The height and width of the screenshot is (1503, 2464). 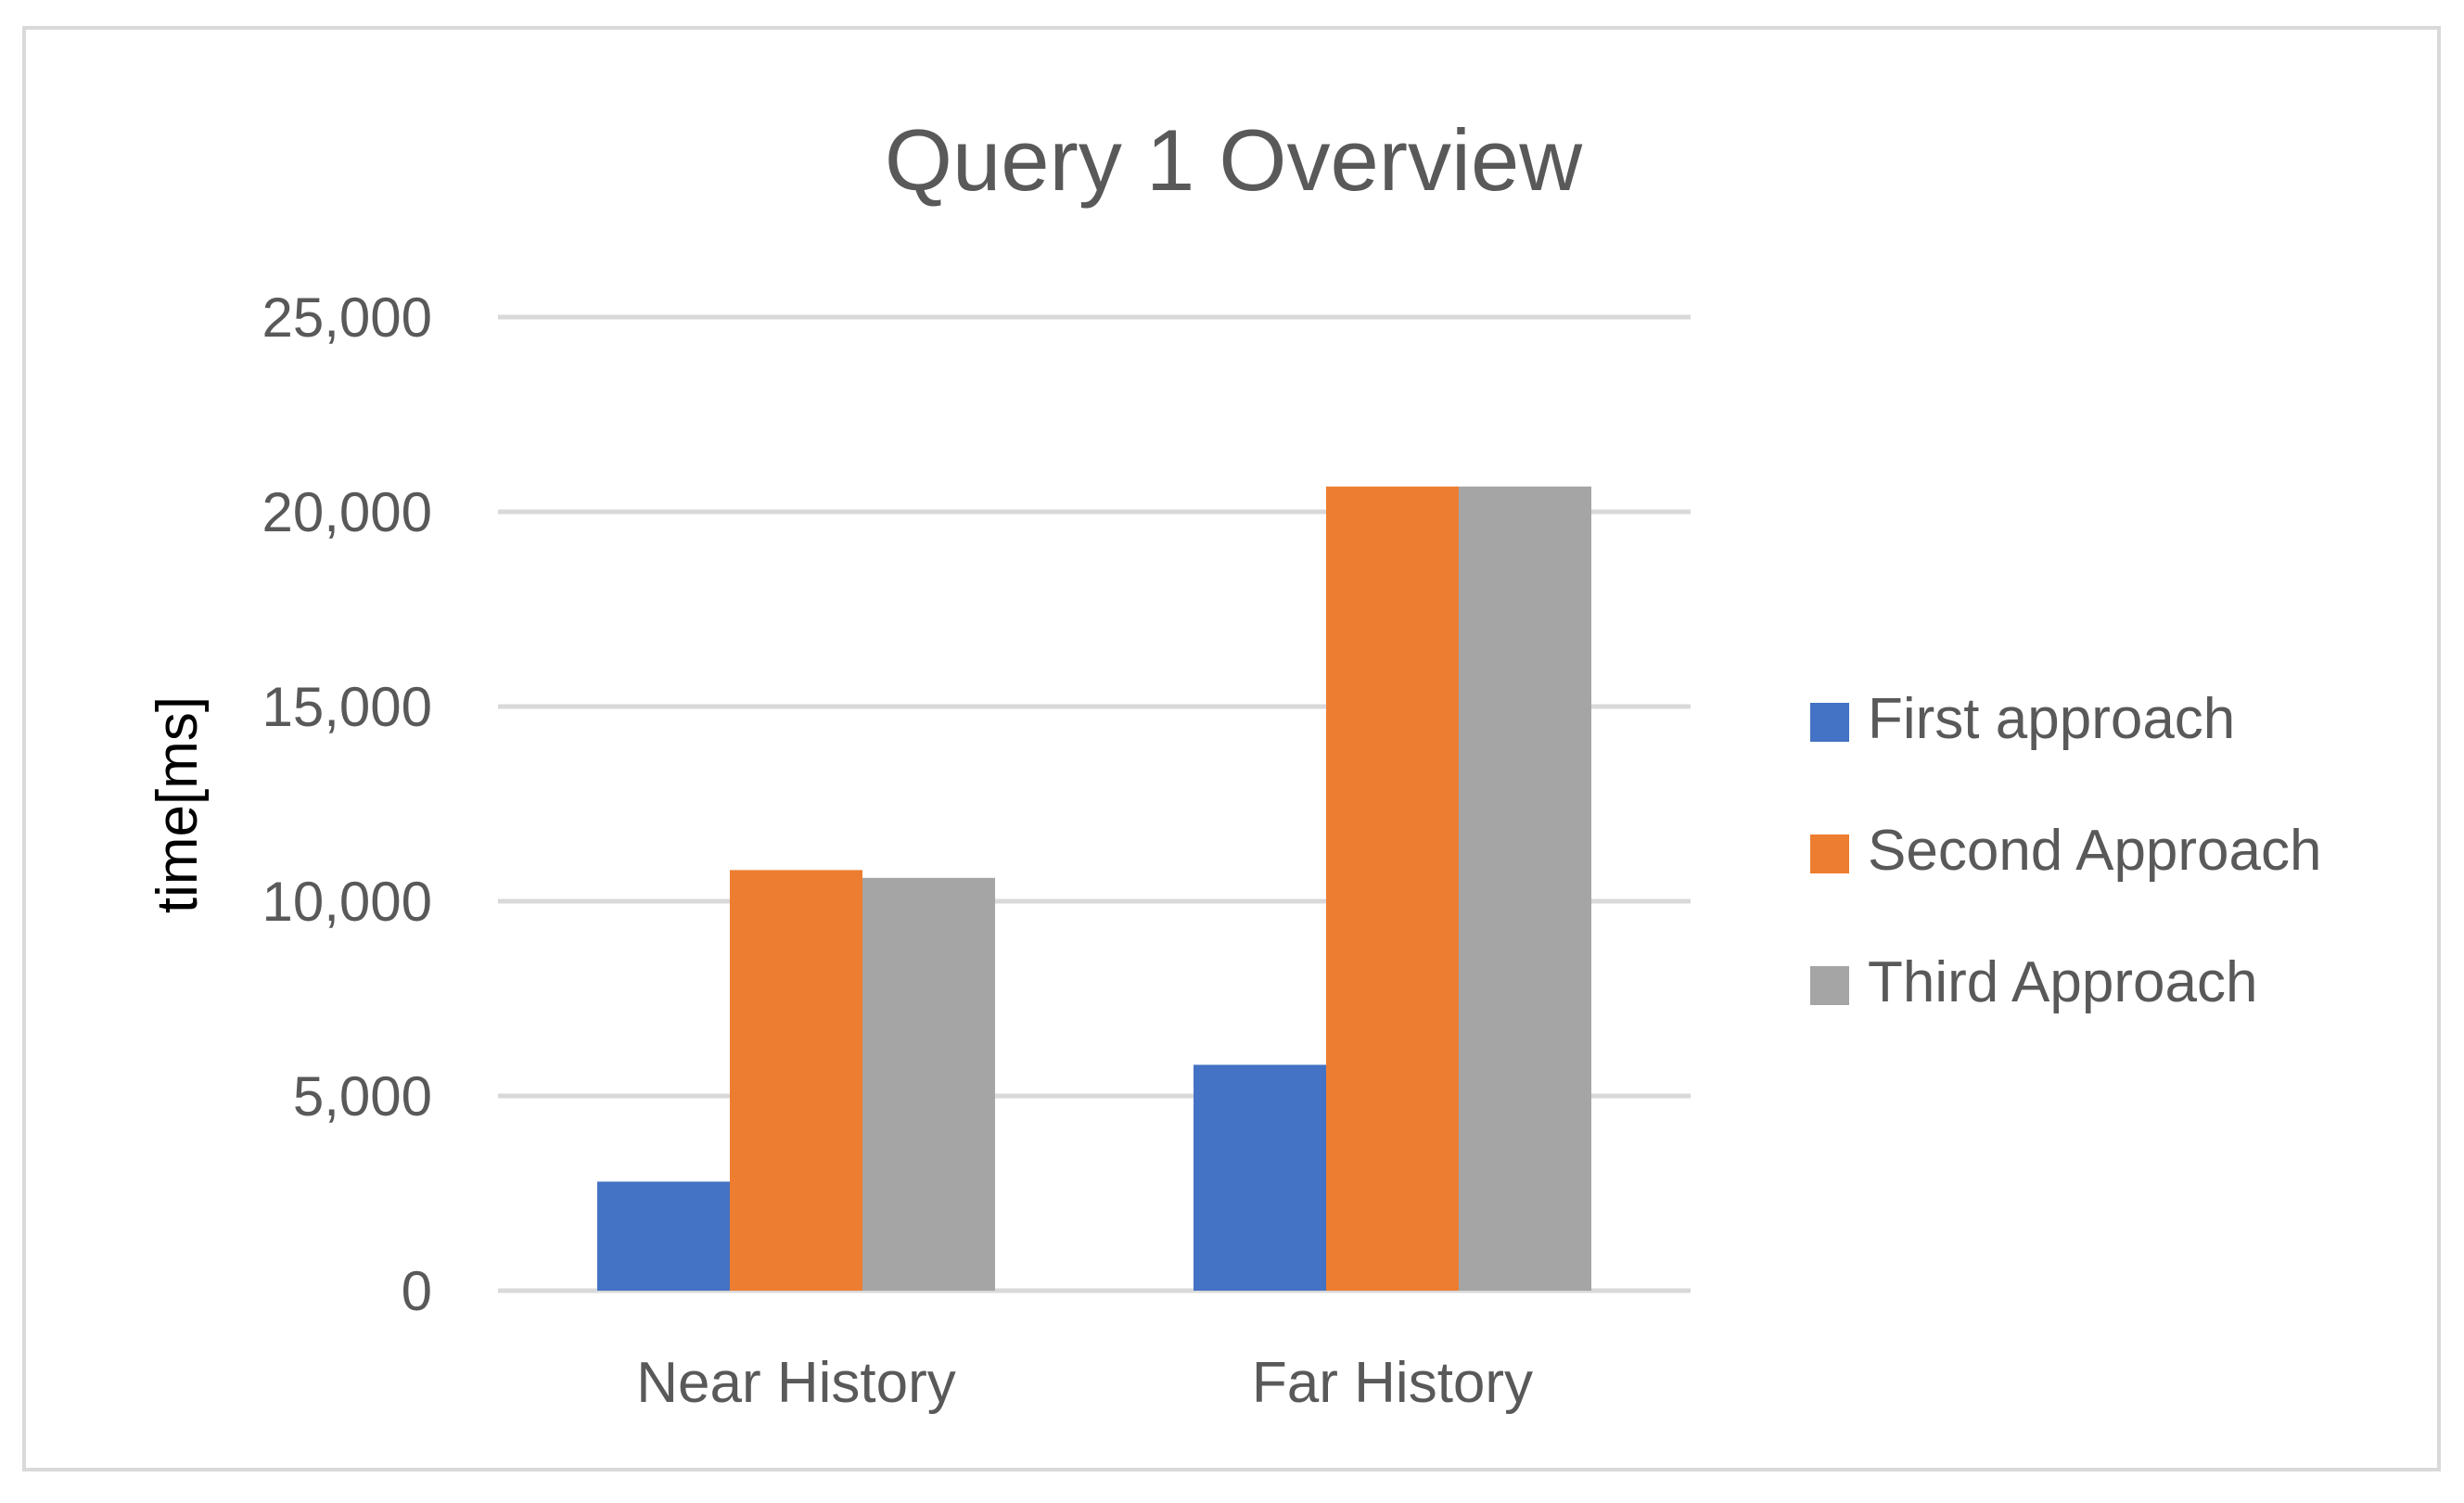 I want to click on x-axis-category-labels: Near History Far History, so click(x=1084, y=1383).